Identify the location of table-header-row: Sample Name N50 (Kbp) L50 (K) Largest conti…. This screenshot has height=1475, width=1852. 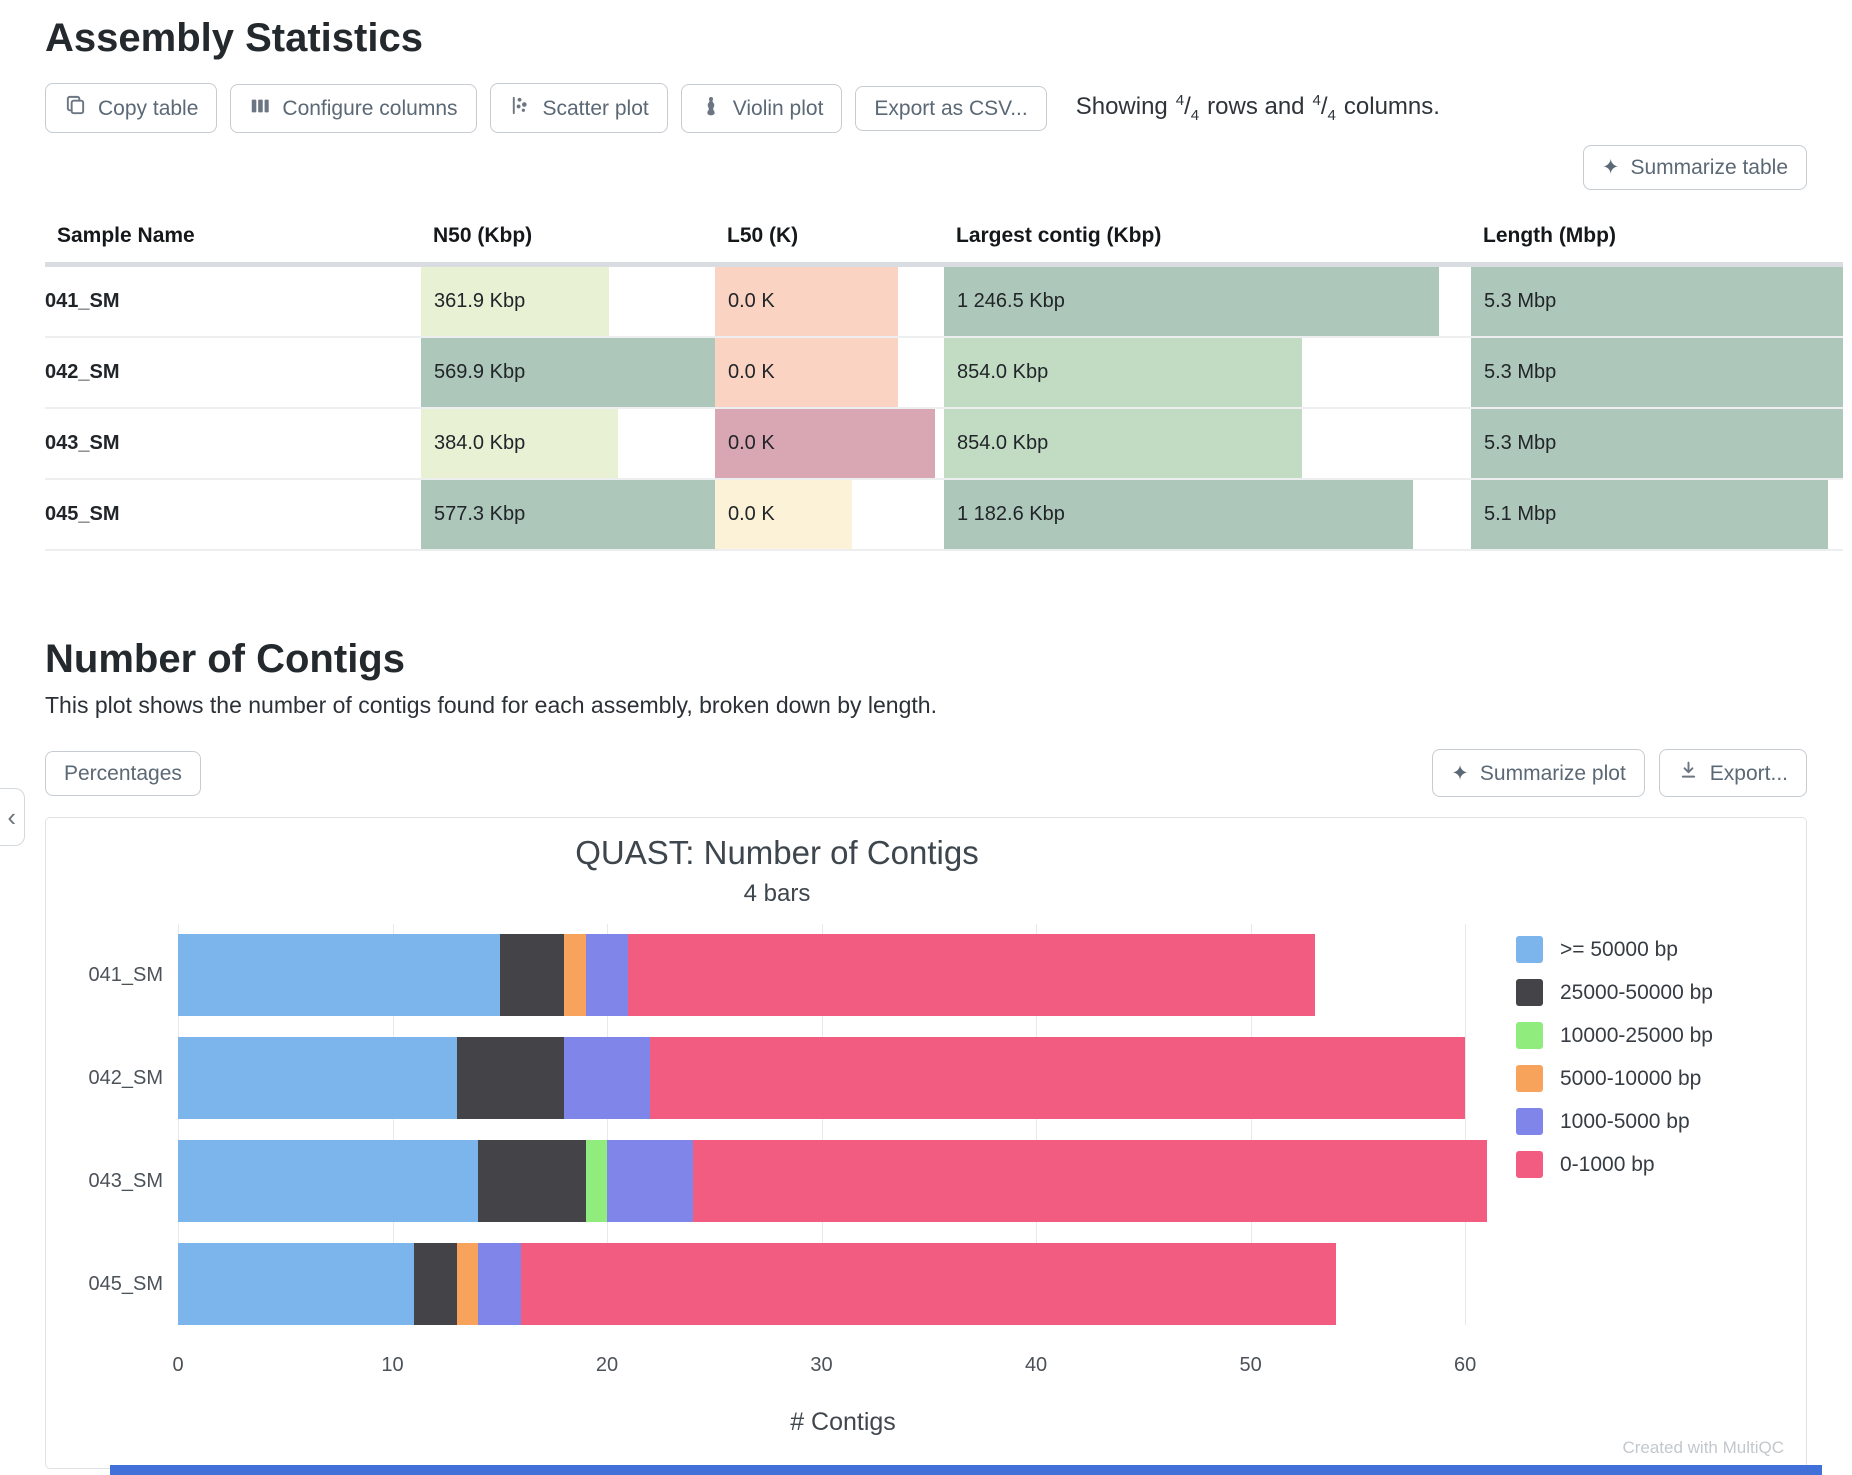
(944, 240).